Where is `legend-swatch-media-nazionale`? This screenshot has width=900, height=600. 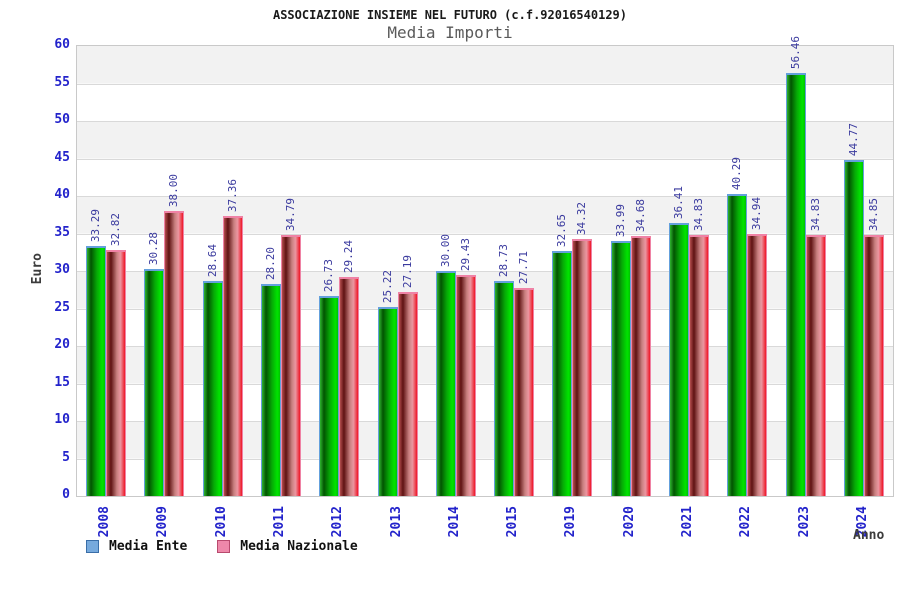 legend-swatch-media-nazionale is located at coordinates (224, 546).